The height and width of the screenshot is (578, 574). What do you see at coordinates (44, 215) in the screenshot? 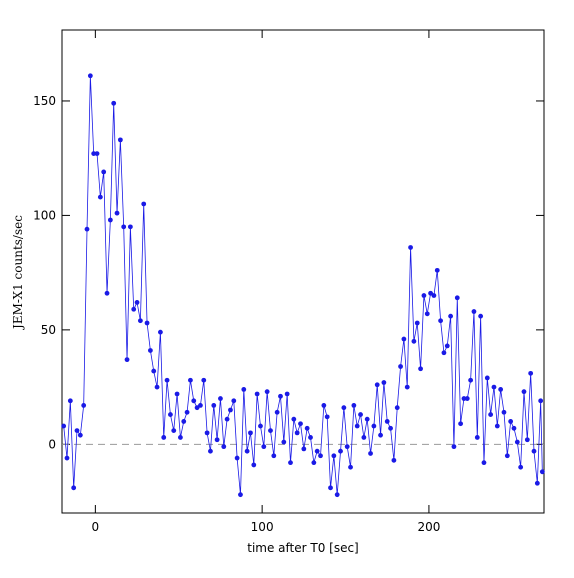
I see `y-tick-label: 100` at bounding box center [44, 215].